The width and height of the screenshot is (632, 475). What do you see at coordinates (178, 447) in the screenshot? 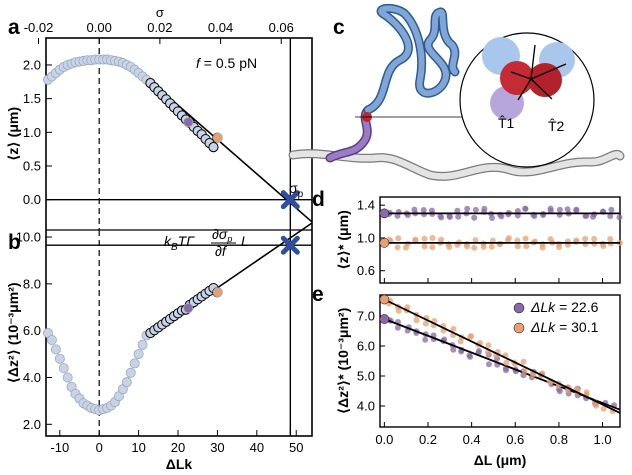
I see `x-tick-label-b: 20` at bounding box center [178, 447].